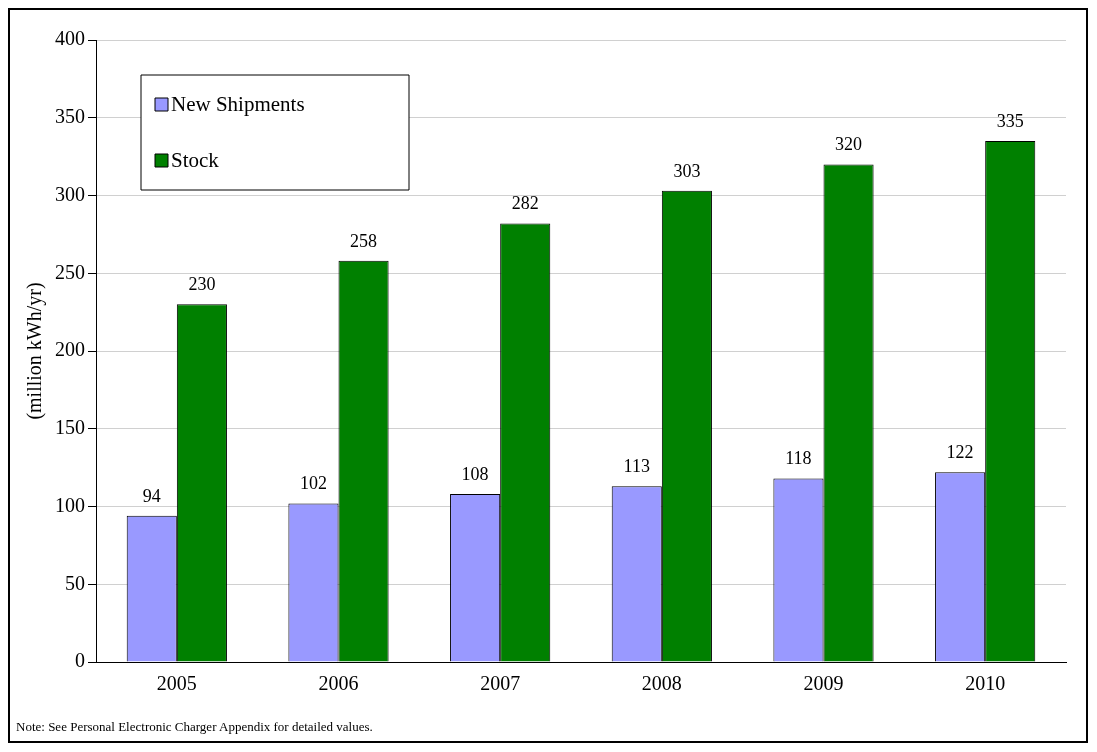  Describe the element at coordinates (238, 103) in the screenshot. I see `legend-label: New Shipments` at that location.